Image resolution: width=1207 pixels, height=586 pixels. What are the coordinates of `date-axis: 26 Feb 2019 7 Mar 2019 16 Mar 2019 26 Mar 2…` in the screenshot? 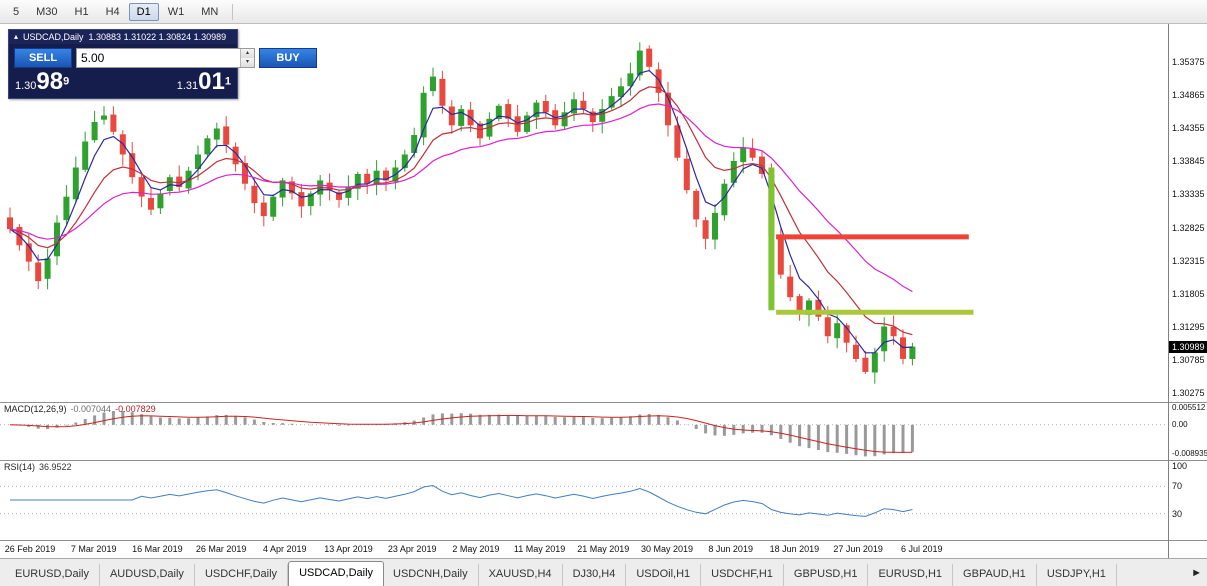 It's located at (584, 549).